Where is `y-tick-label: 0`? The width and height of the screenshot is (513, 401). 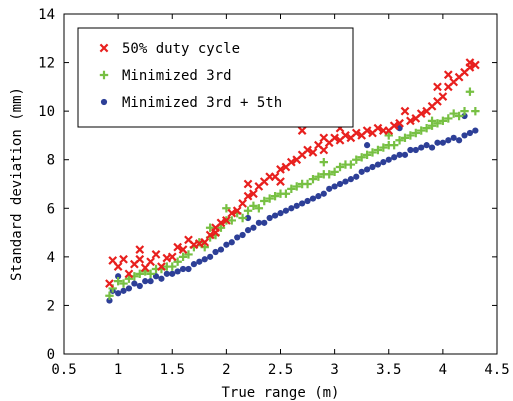
y-tick-label: 0 is located at coordinates (51, 355).